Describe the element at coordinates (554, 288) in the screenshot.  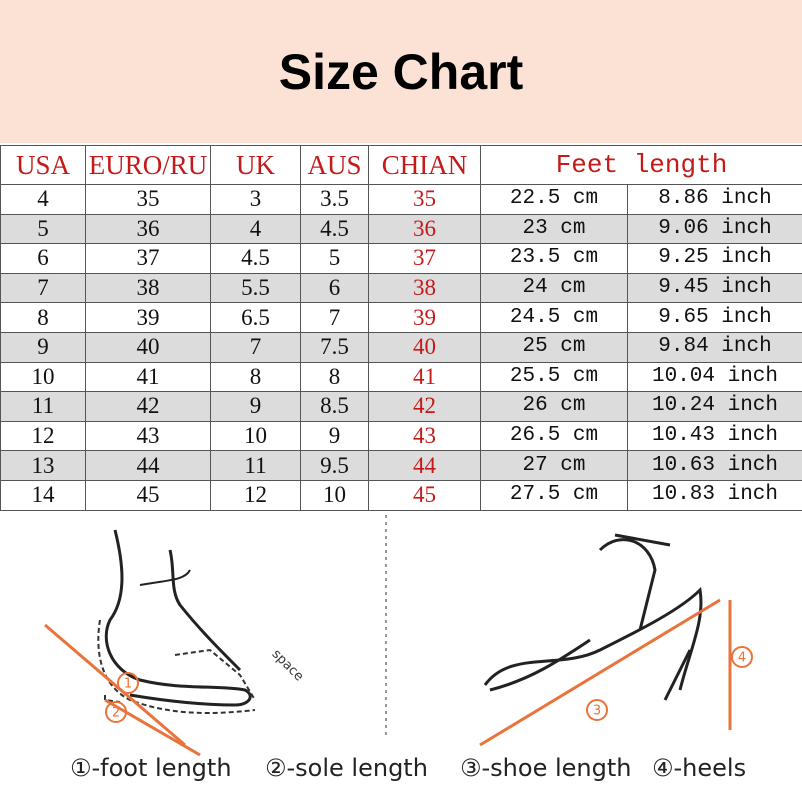
I see `table-cell: 24 cm` at that location.